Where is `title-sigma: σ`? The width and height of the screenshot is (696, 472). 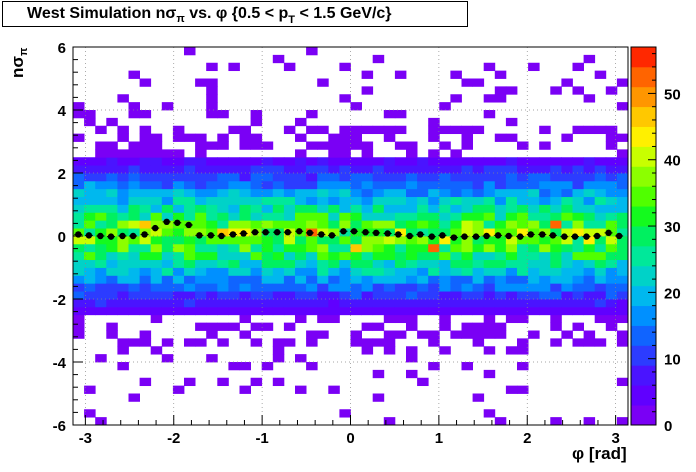 title-sigma: σ is located at coordinates (171, 13).